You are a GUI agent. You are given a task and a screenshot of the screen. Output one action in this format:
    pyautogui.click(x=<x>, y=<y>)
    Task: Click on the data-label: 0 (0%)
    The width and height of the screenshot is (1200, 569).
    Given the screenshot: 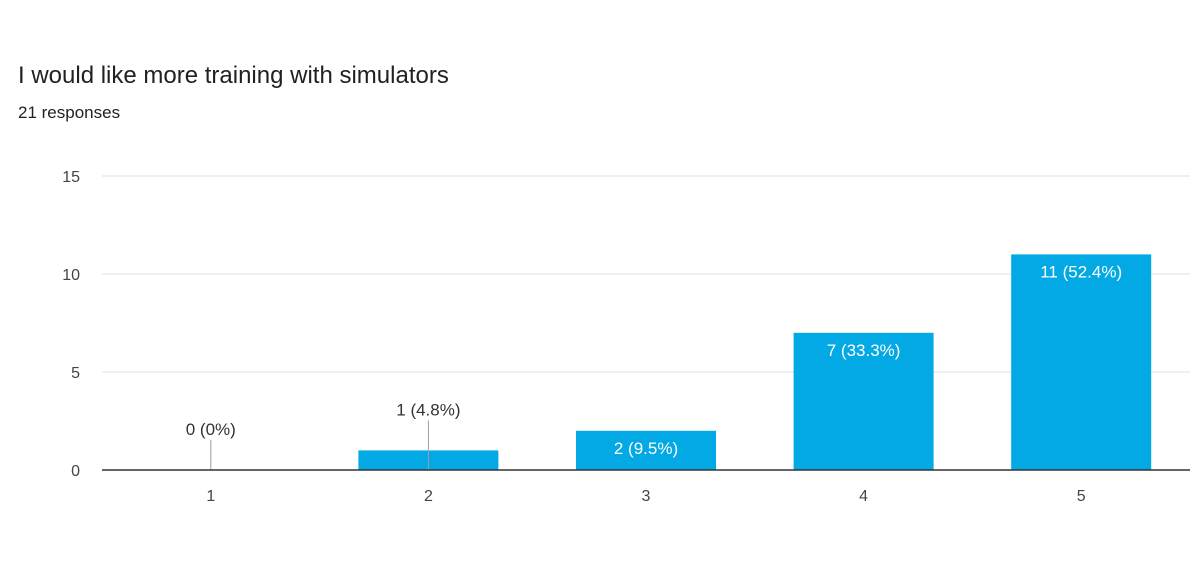 What is the action you would take?
    pyautogui.click(x=211, y=429)
    